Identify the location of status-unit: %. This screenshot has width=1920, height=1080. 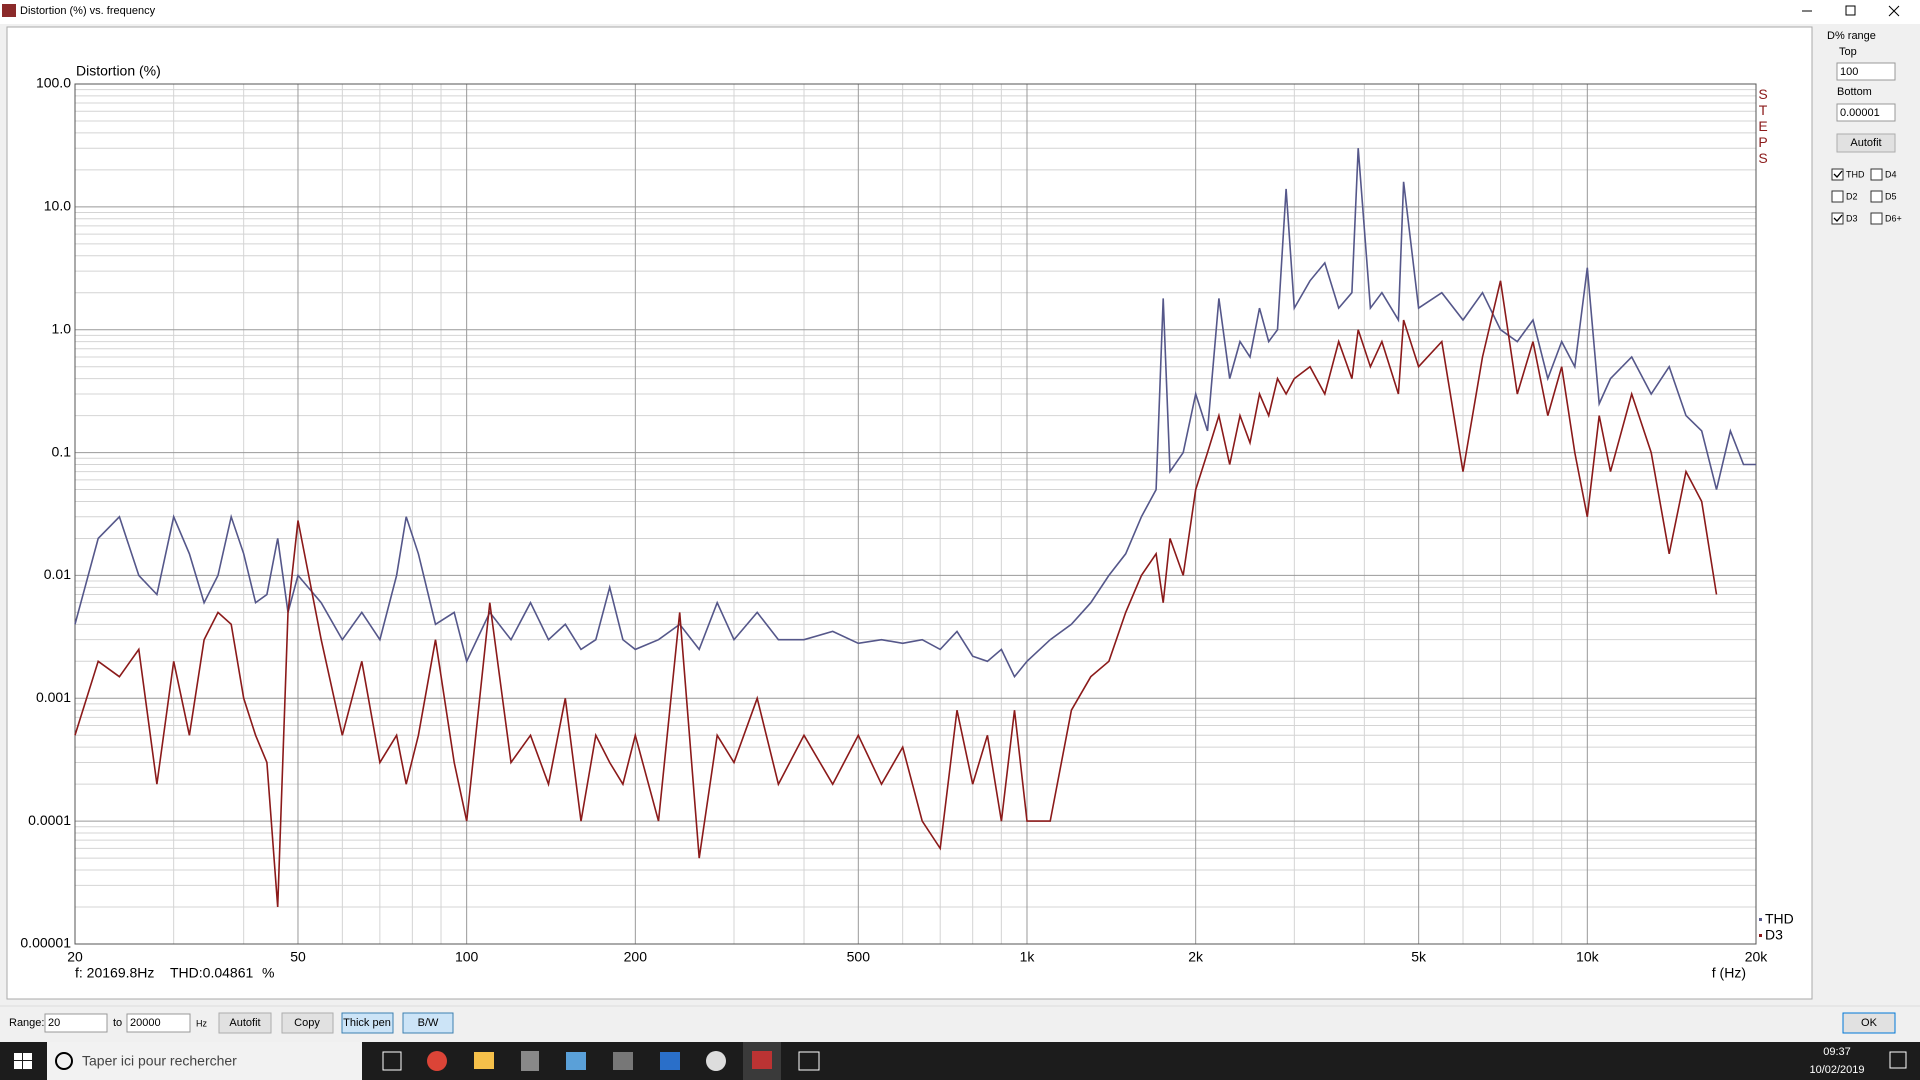
(268, 973).